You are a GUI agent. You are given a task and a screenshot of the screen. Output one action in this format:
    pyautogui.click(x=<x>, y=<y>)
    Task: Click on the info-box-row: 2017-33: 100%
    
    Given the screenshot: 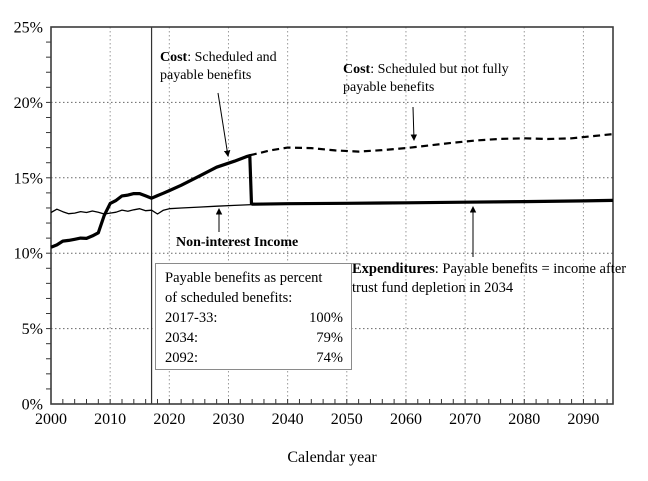 What is the action you would take?
    pyautogui.click(x=254, y=318)
    